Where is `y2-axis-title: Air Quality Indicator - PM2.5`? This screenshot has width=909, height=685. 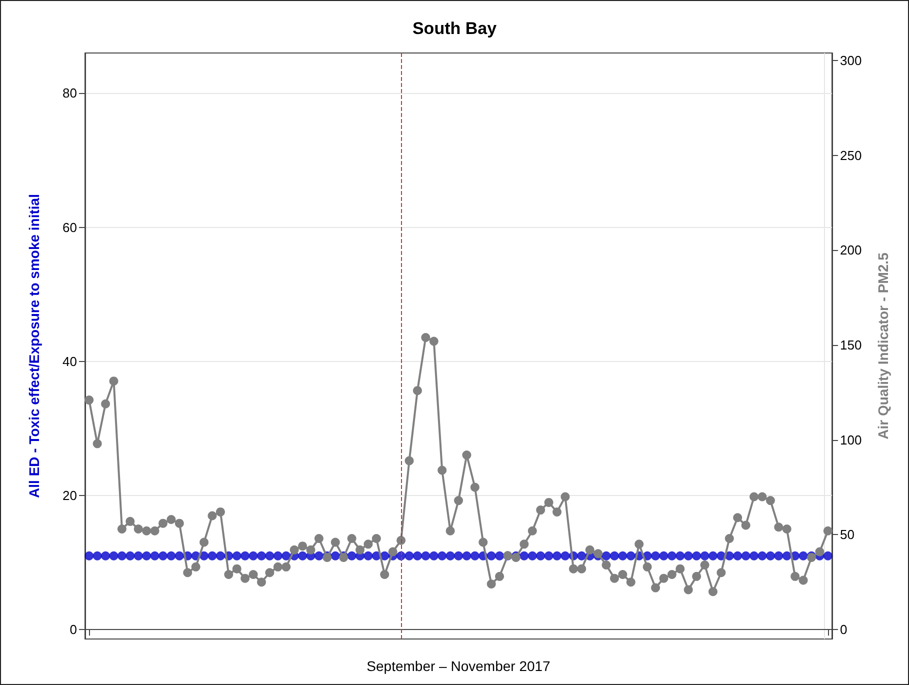
y2-axis-title: Air Quality Indicator - PM2.5 is located at coordinates (883, 346).